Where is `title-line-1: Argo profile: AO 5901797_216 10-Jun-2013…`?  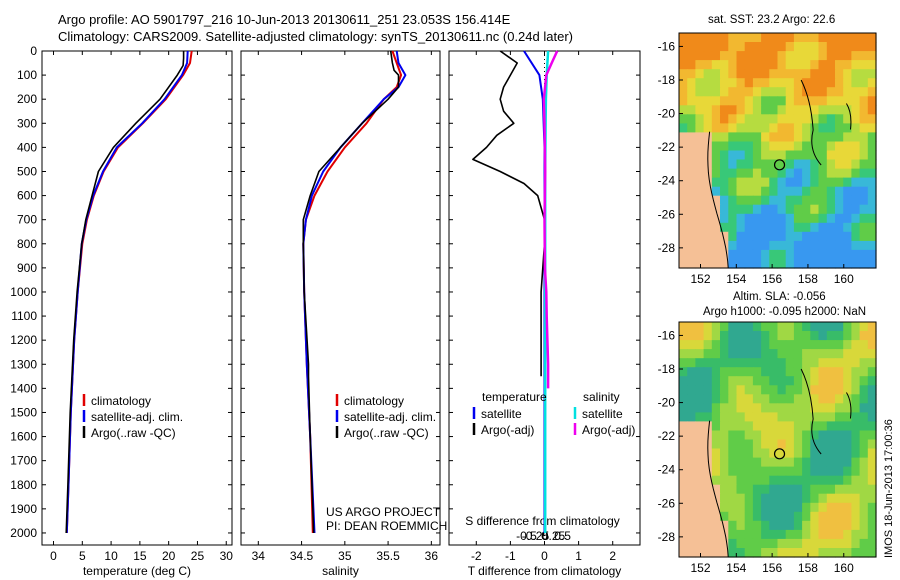
title-line-1: Argo profile: AO 5901797_216 10-Jun-2013… is located at coordinates (284, 19).